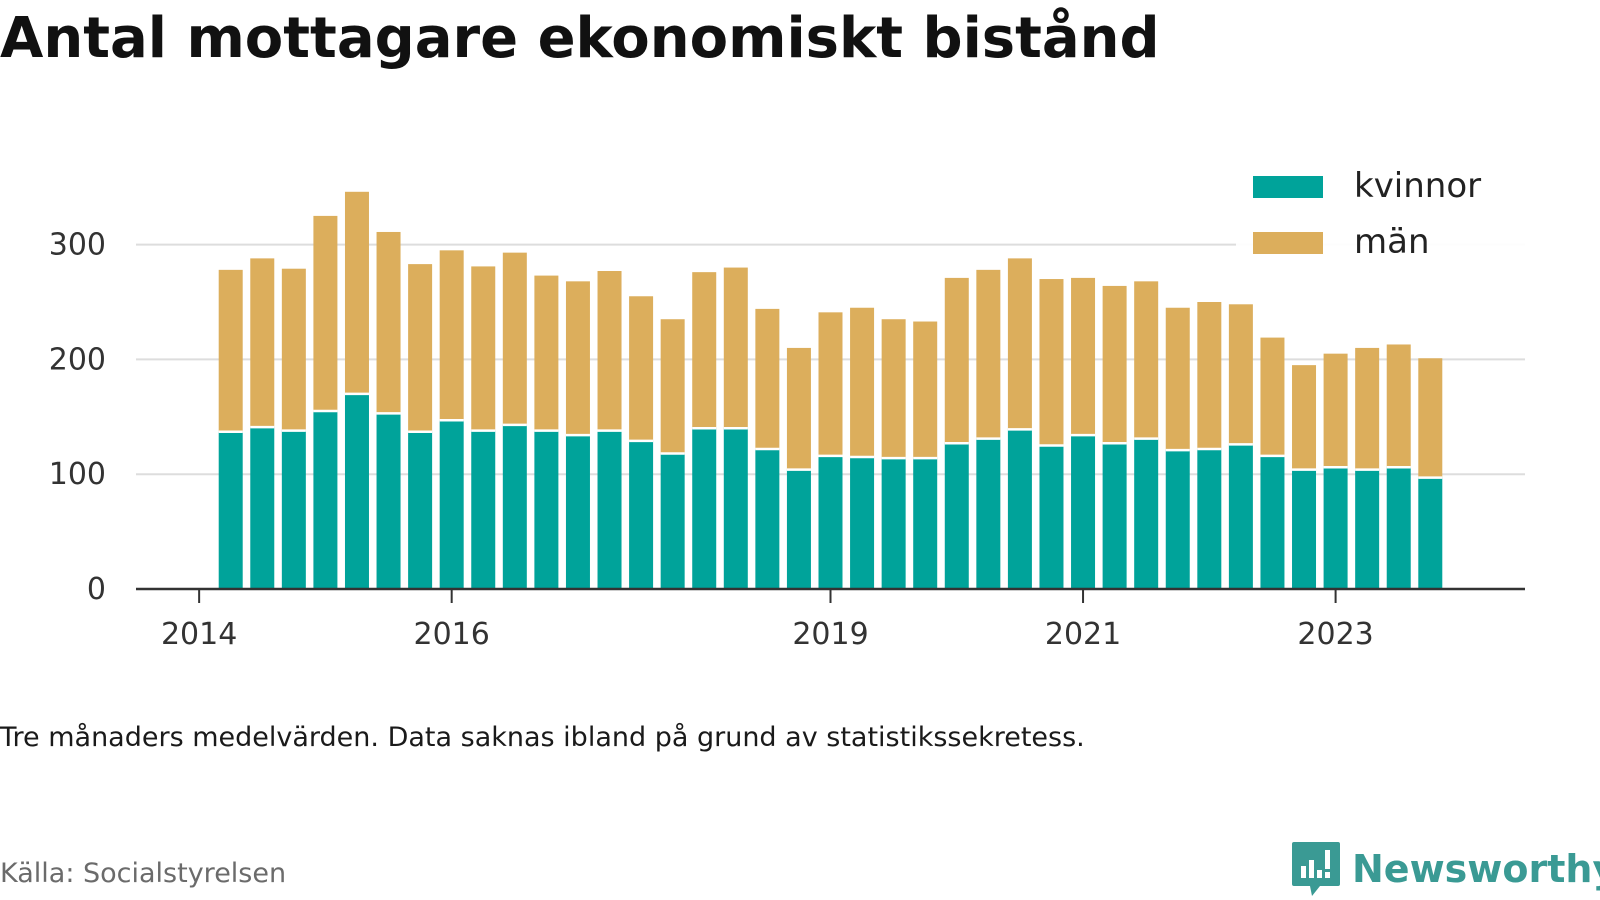  I want to click on y-tick-label: 200, so click(77, 359).